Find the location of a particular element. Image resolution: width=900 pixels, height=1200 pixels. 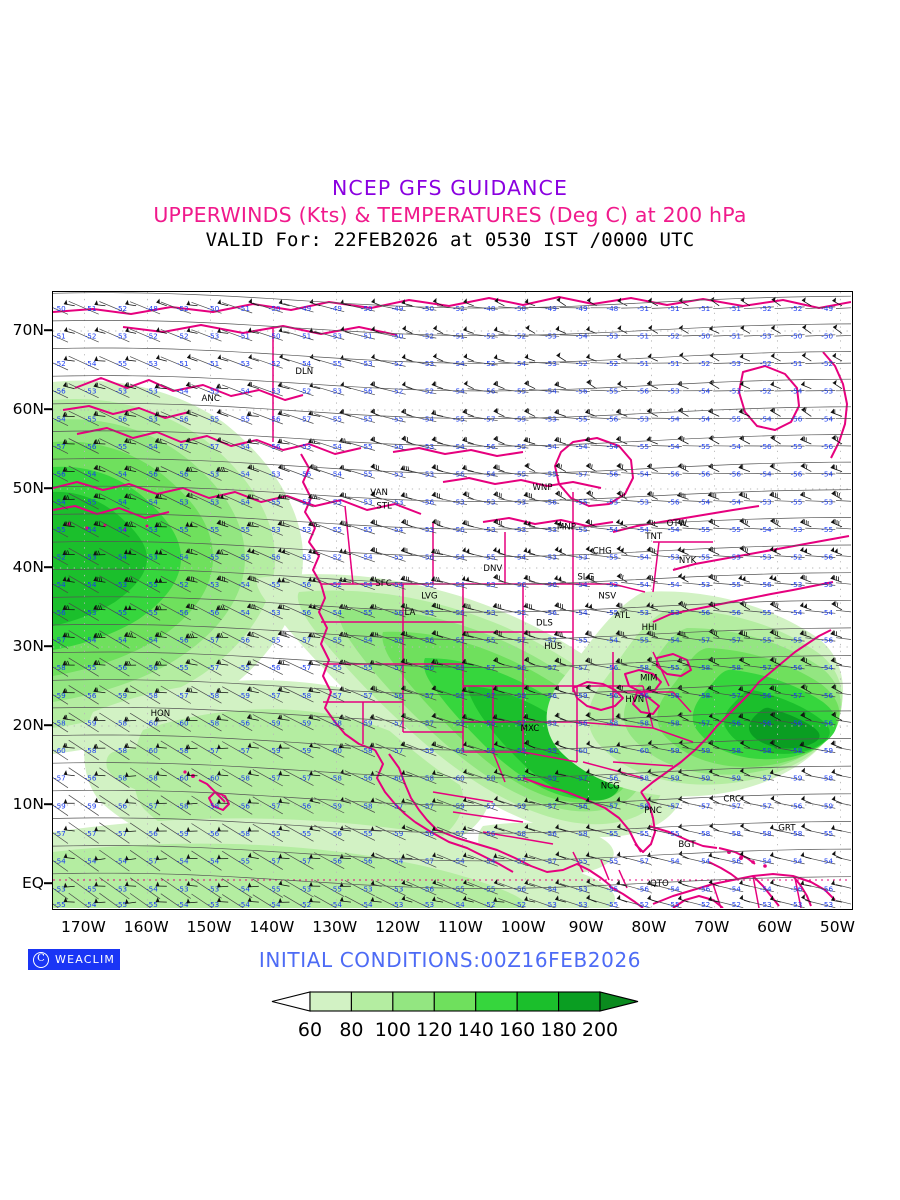

weaclim-watermark: C WEACLIM is located at coordinates (74, 959).